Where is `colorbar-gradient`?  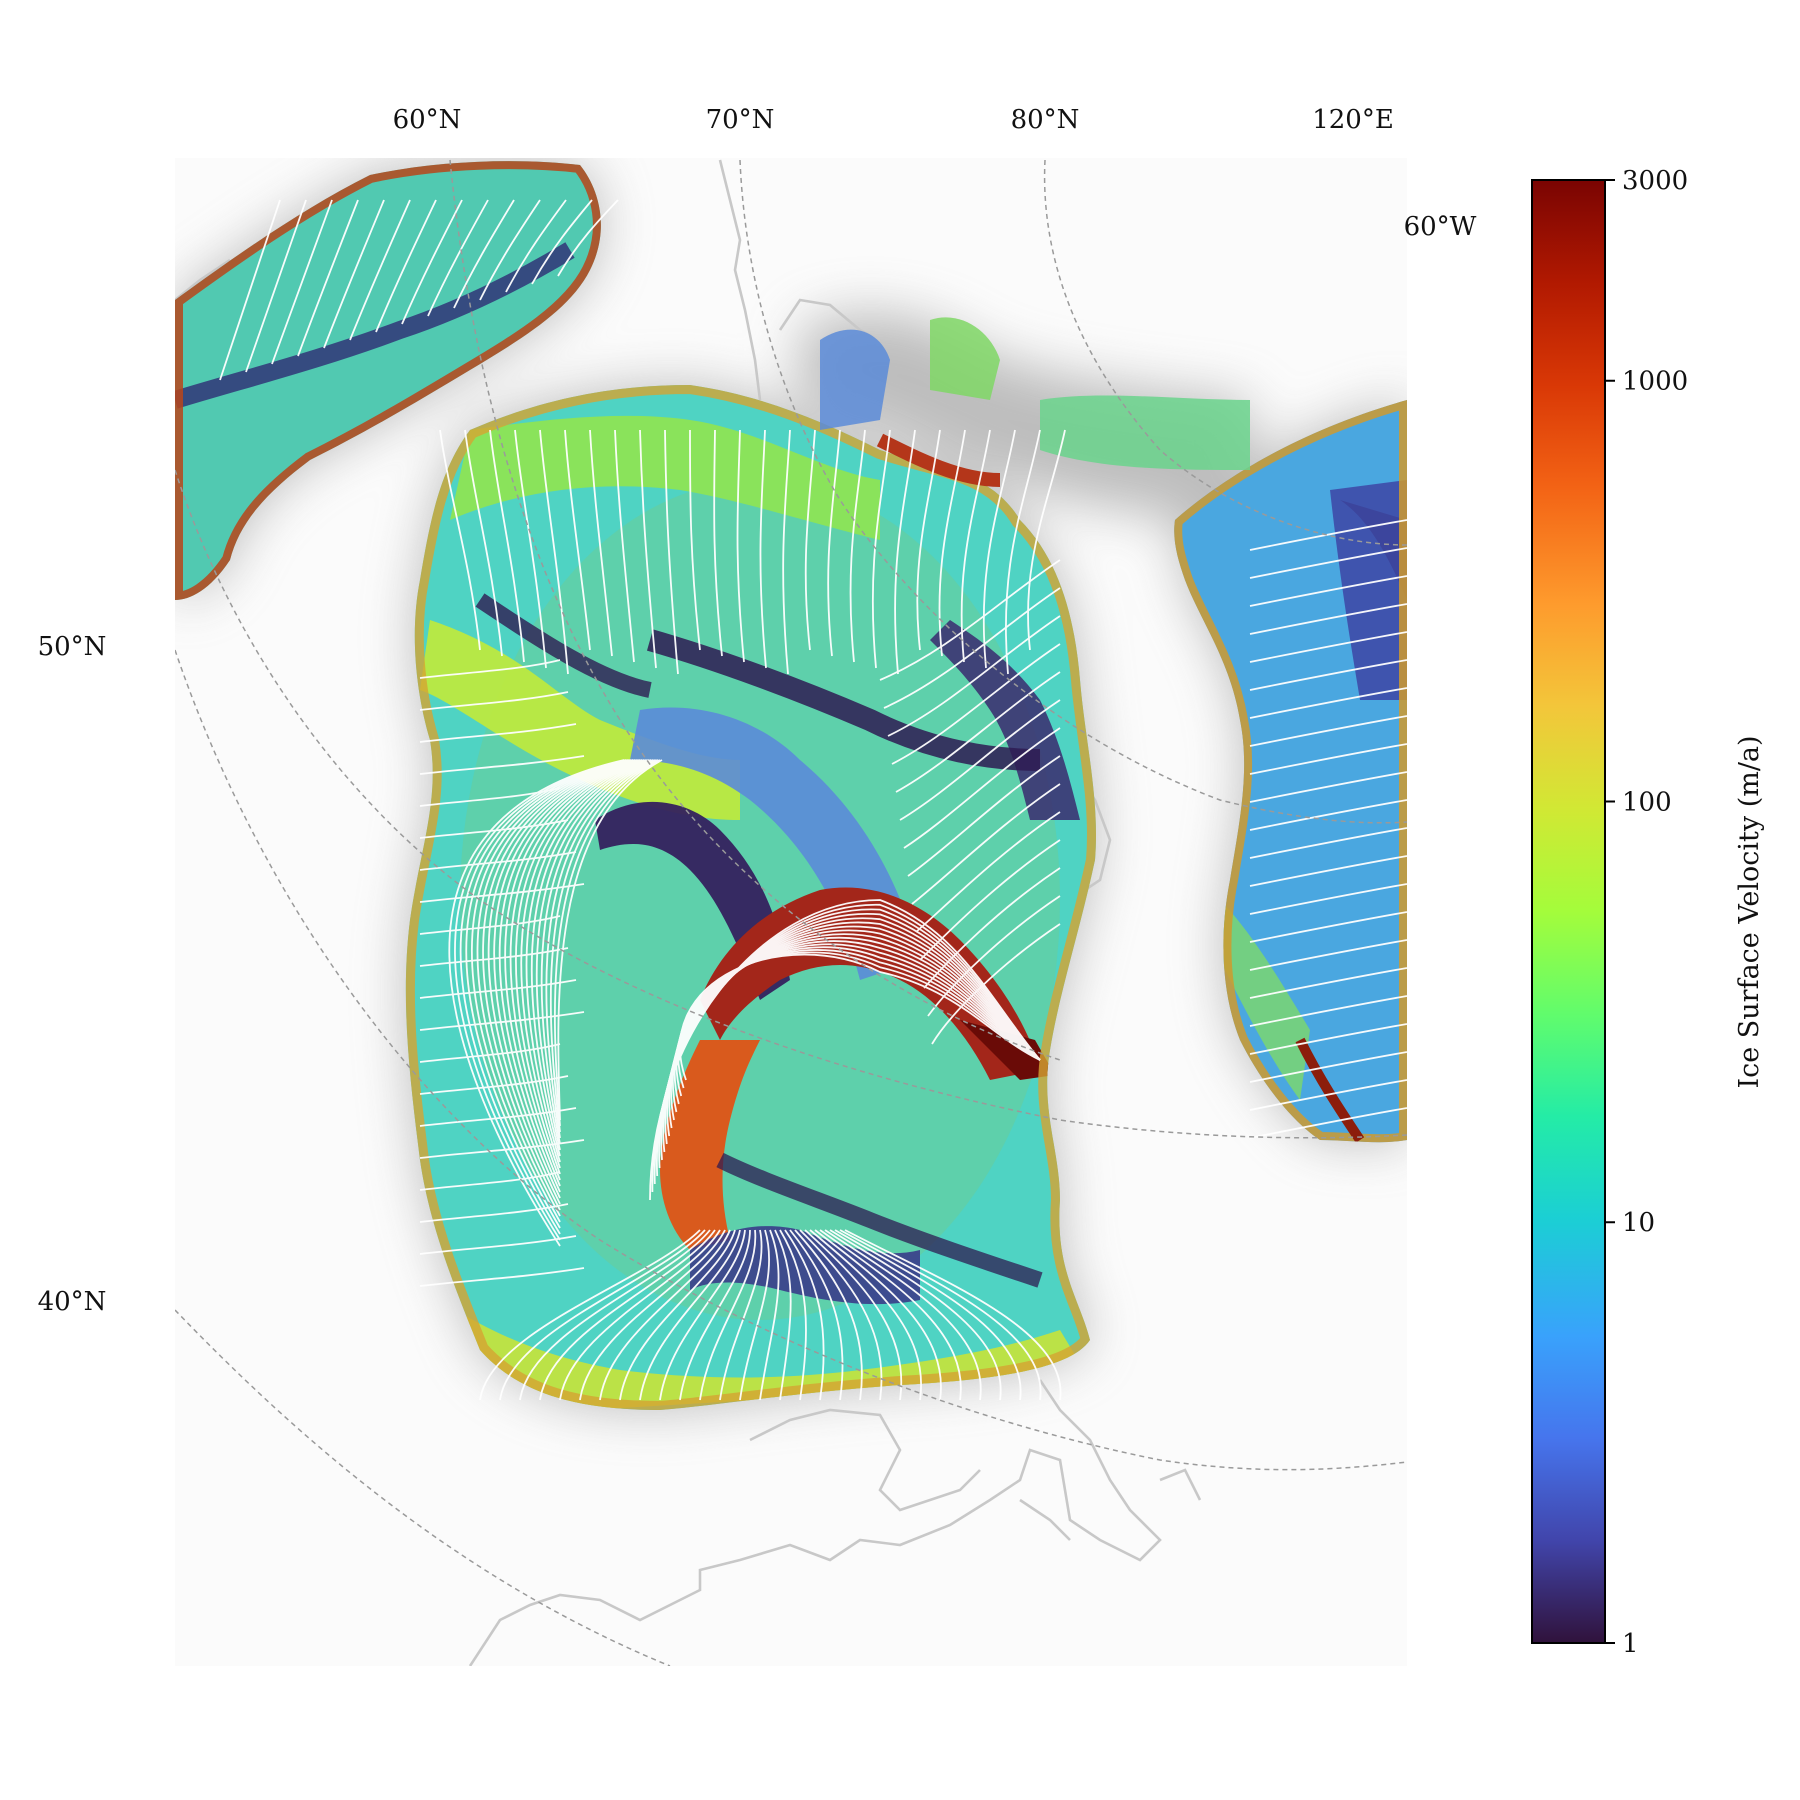
colorbar-gradient is located at coordinates (1568, 911).